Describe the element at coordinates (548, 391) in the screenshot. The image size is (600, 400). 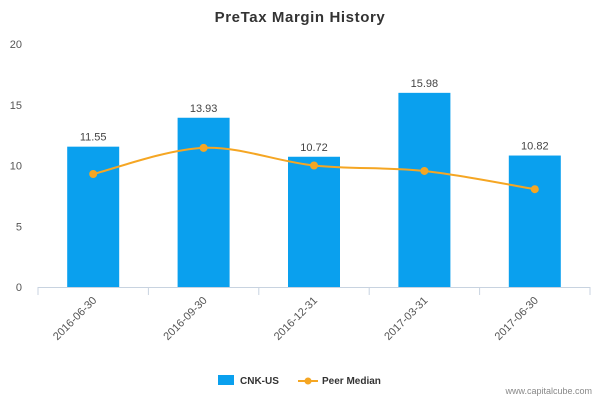
I see `credit-text: www.capitalcube.com` at that location.